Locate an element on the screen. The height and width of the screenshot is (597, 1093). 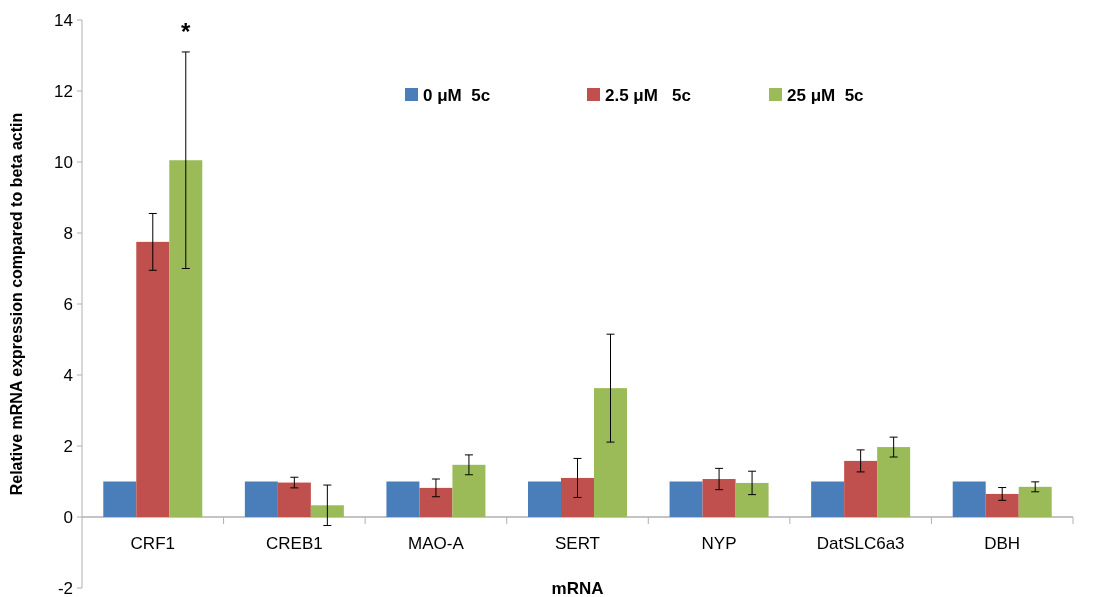
x-tick-label: SERT is located at coordinates (577, 543).